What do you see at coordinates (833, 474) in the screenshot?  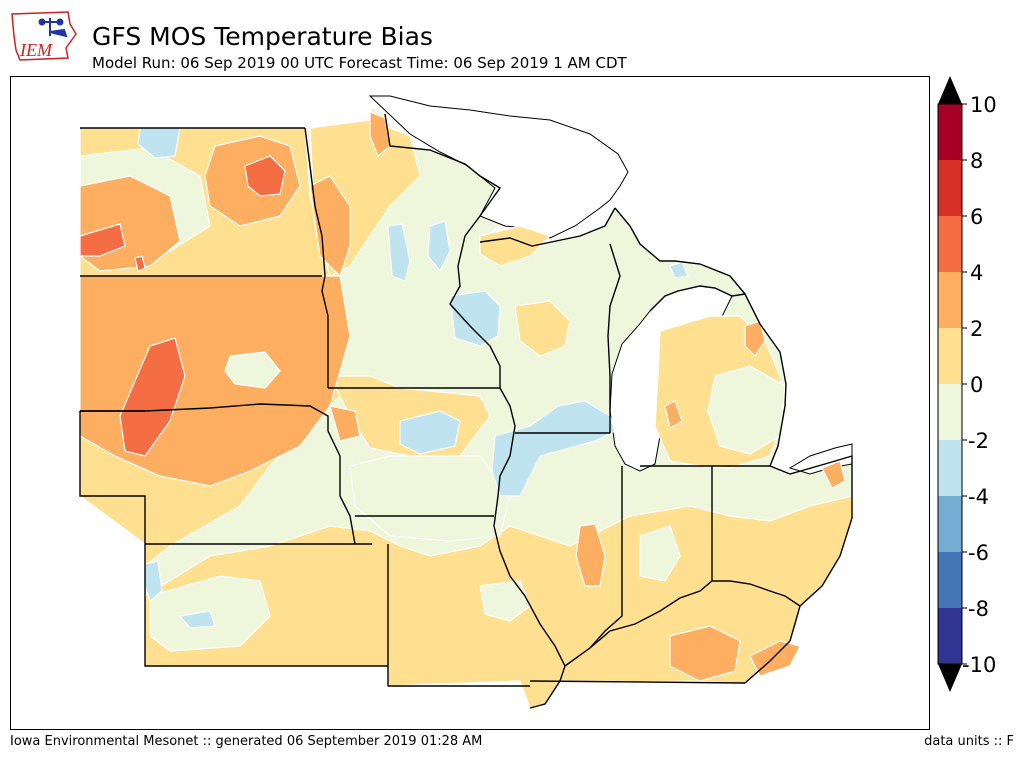 I see `contour-2-4-oh` at bounding box center [833, 474].